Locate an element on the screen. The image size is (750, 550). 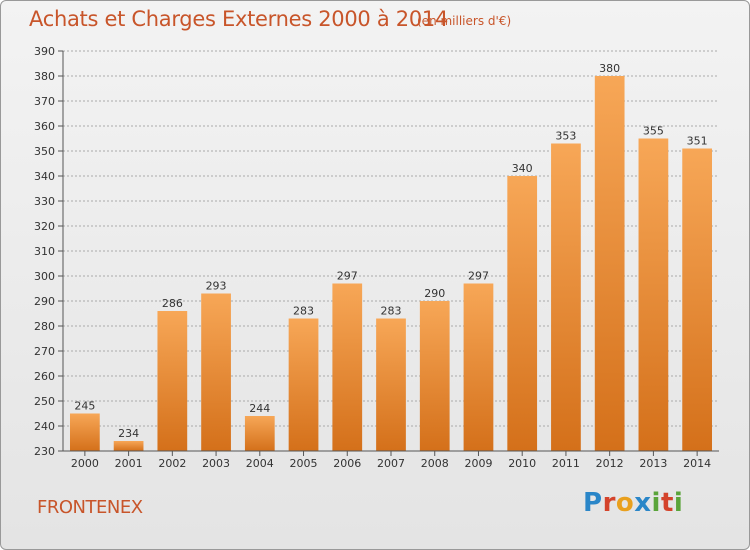
chart-title: Achats et Charges Externes 2000 à 2014 is located at coordinates (238, 19).